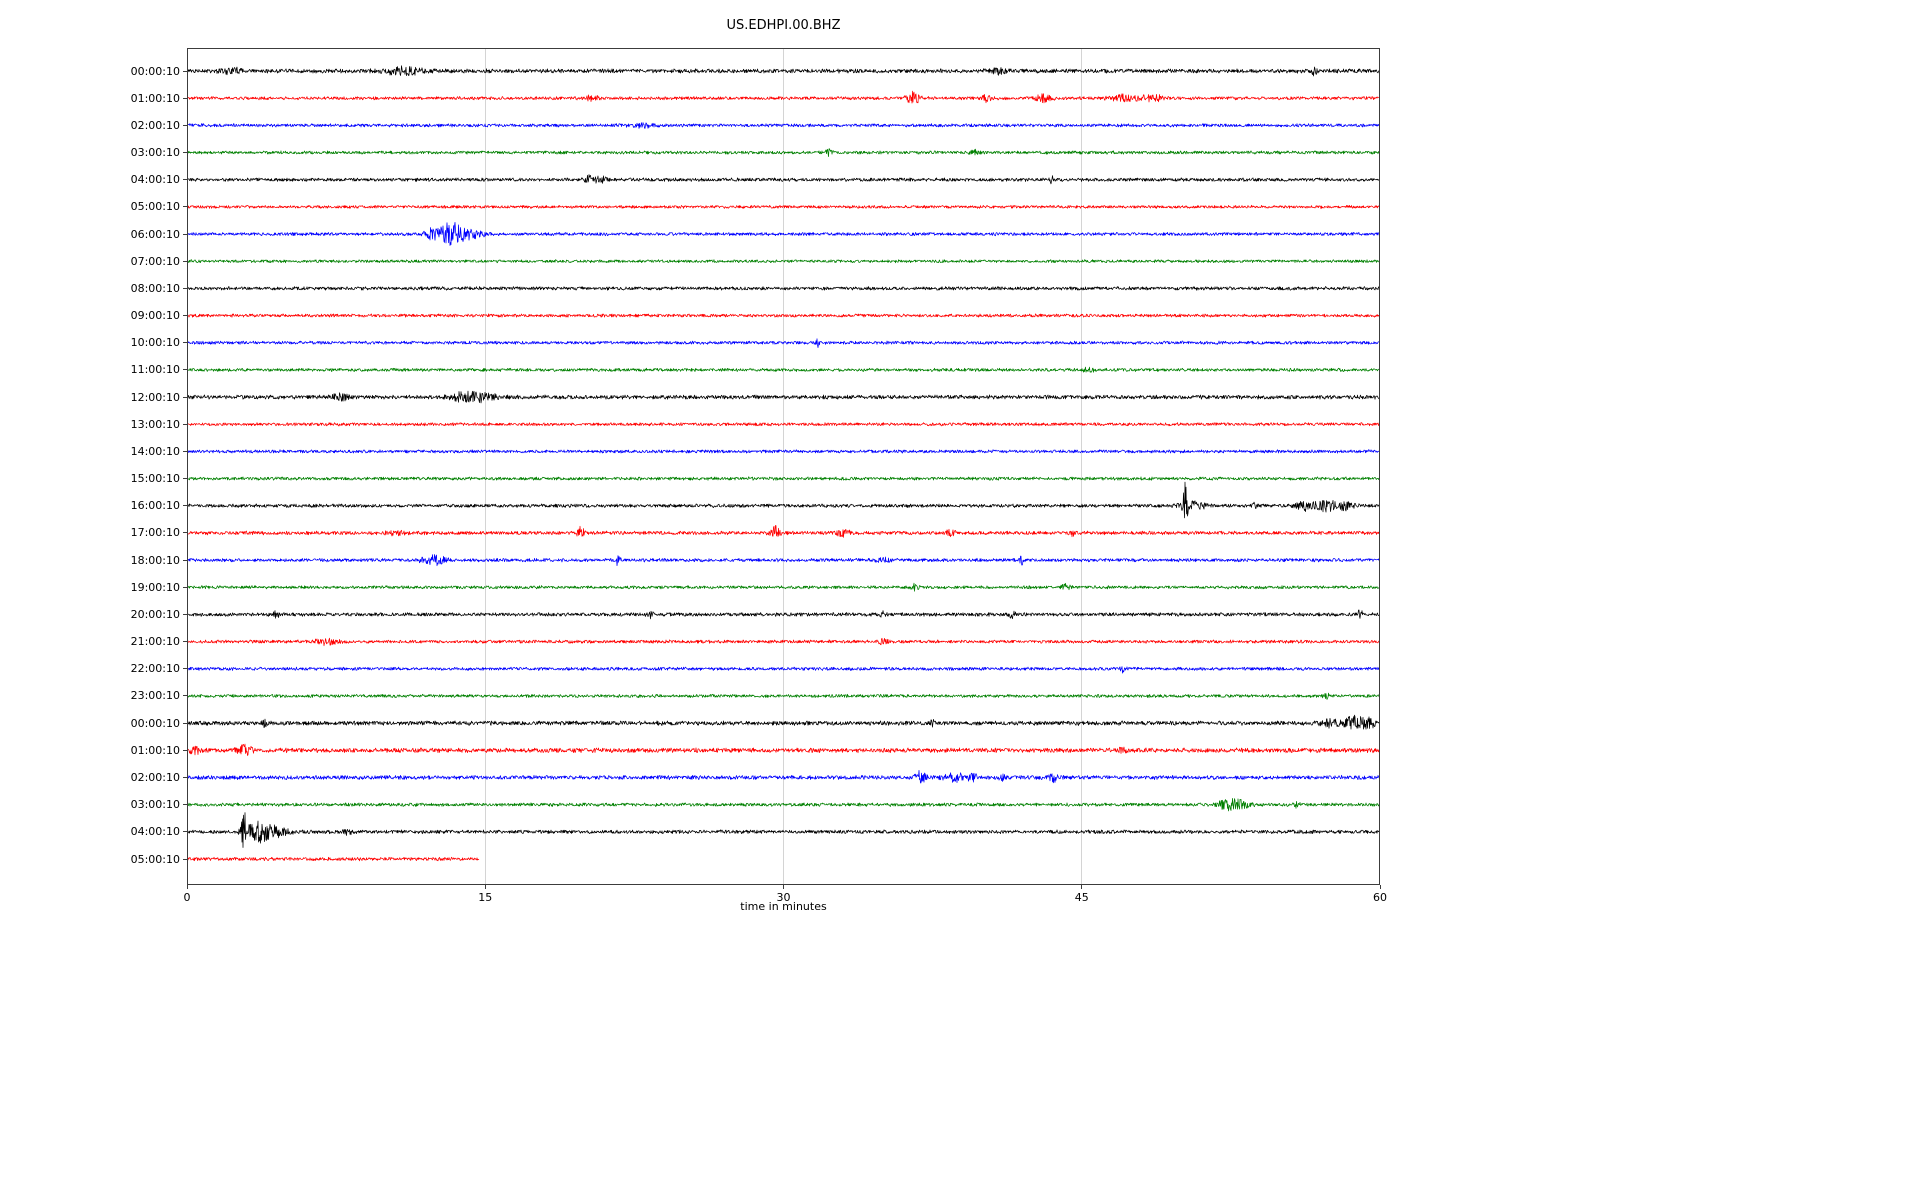 Image resolution: width=1920 pixels, height=1200 pixels. Describe the element at coordinates (783, 906) in the screenshot. I see `x-axis-label: time in minutes` at that location.